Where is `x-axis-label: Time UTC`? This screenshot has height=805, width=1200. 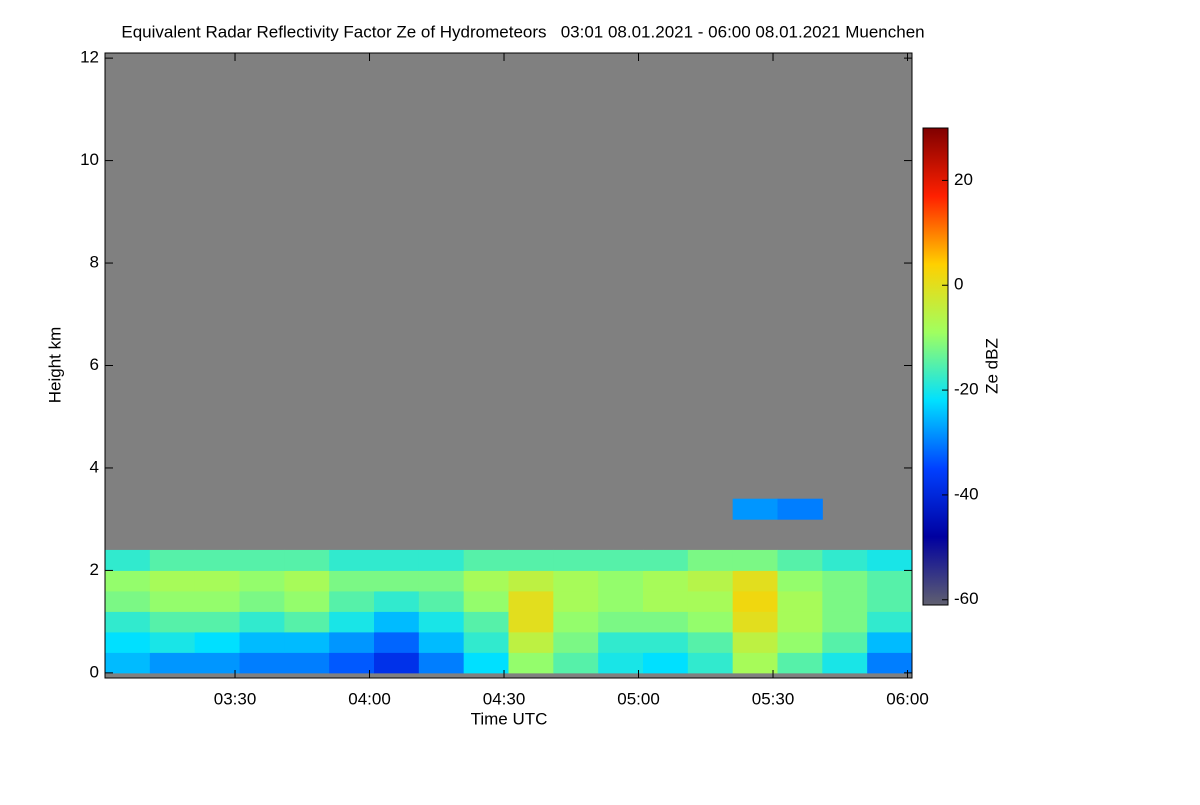 x-axis-label: Time UTC is located at coordinates (509, 718).